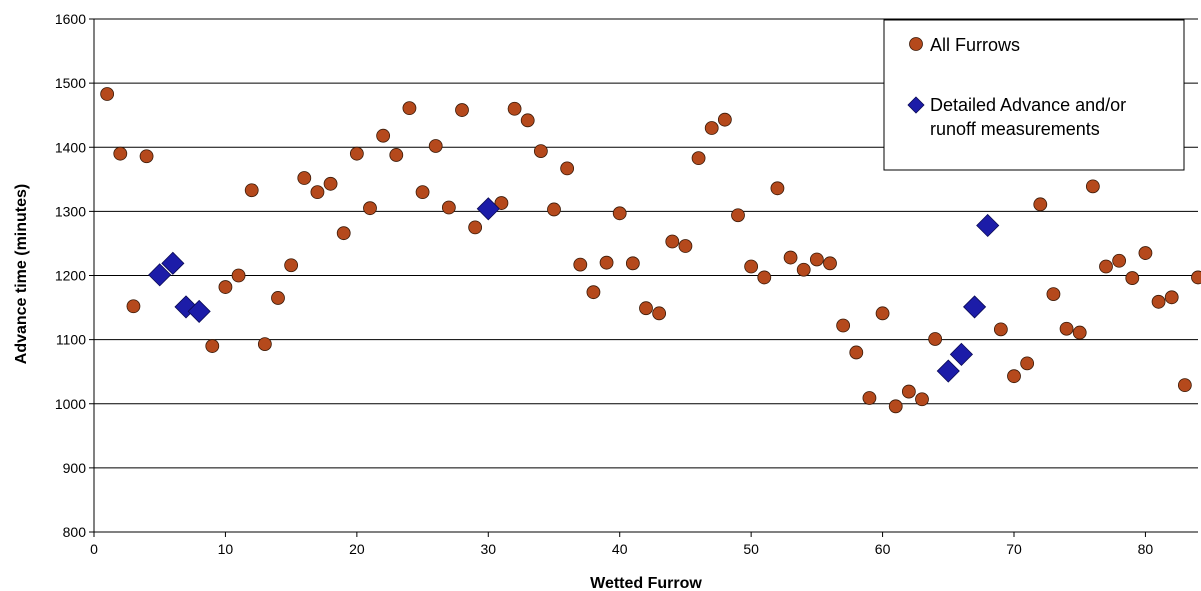 The width and height of the screenshot is (1201, 591). What do you see at coordinates (70, 83) in the screenshot?
I see `y-tick-label: 1500` at bounding box center [70, 83].